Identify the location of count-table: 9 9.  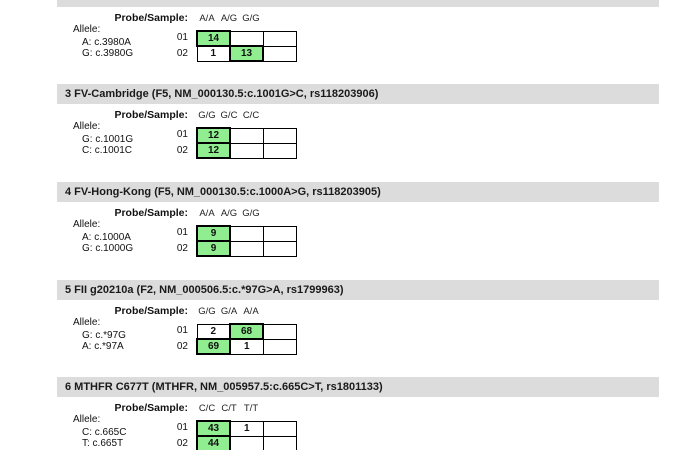
(246, 241).